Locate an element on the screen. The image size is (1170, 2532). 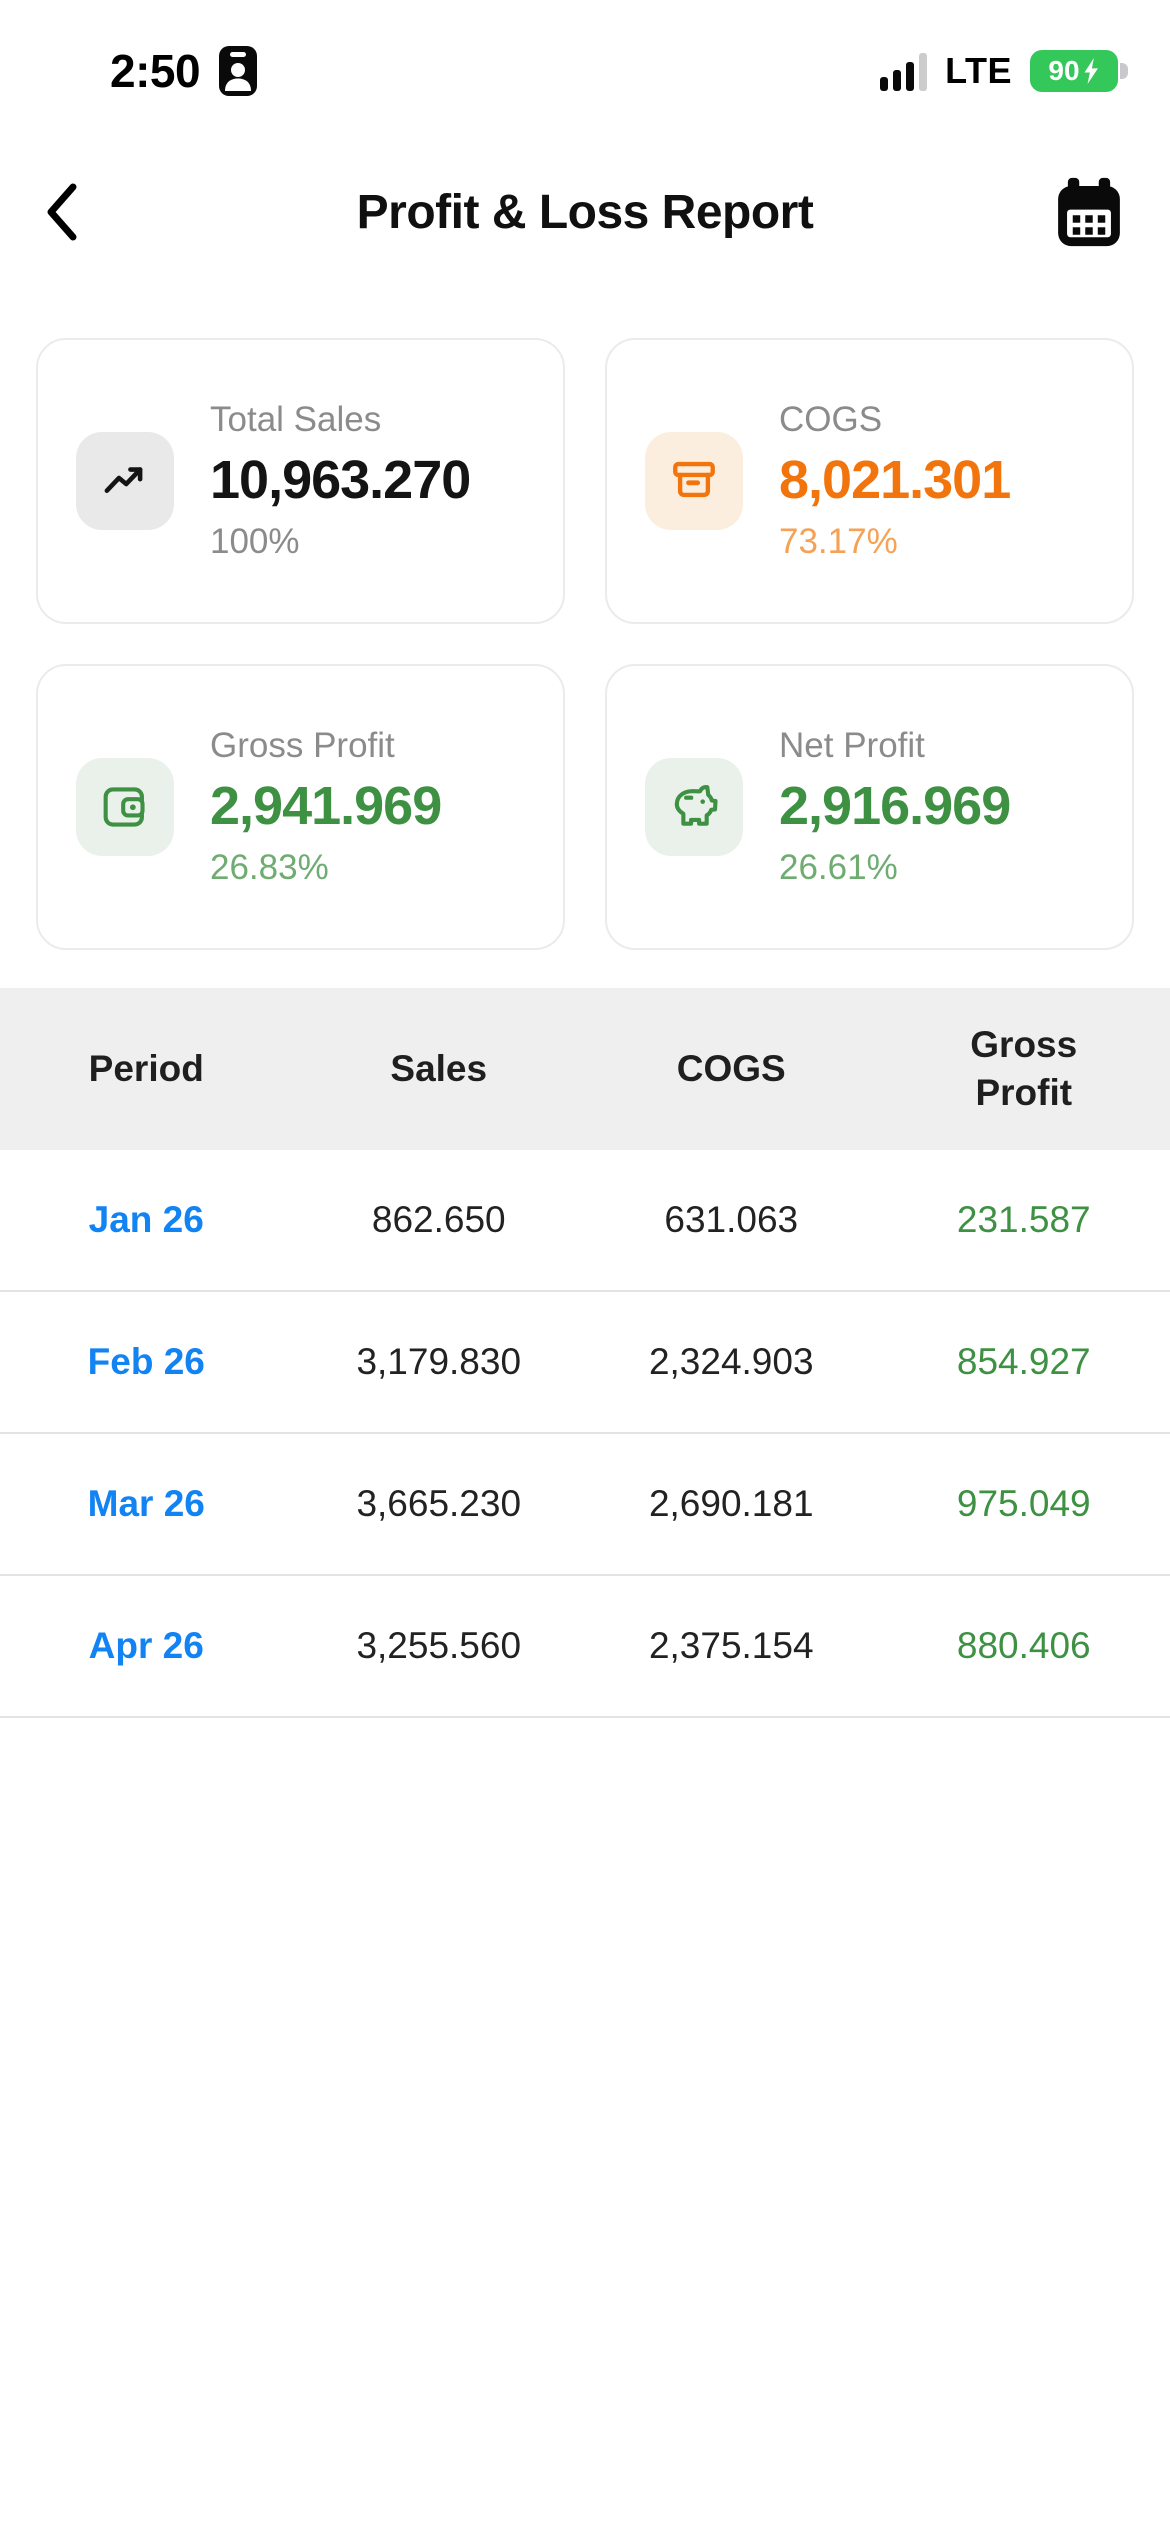
card-label: Total Sales is located at coordinates (296, 419).